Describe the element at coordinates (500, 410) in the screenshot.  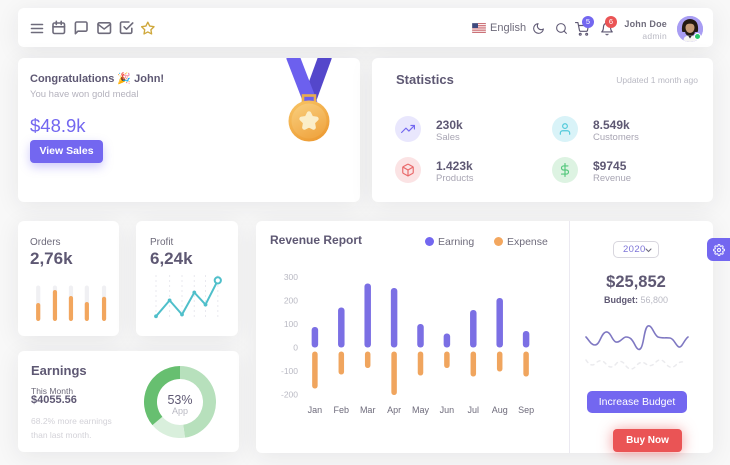
I see `svg-text: Aug` at that location.